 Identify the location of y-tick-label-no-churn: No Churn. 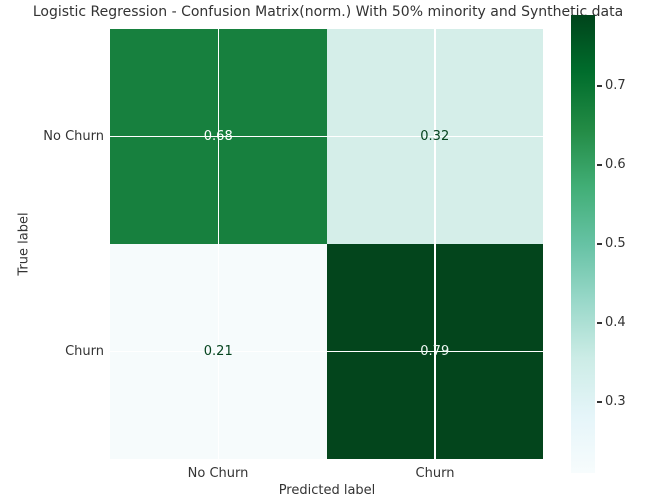
(73, 136).